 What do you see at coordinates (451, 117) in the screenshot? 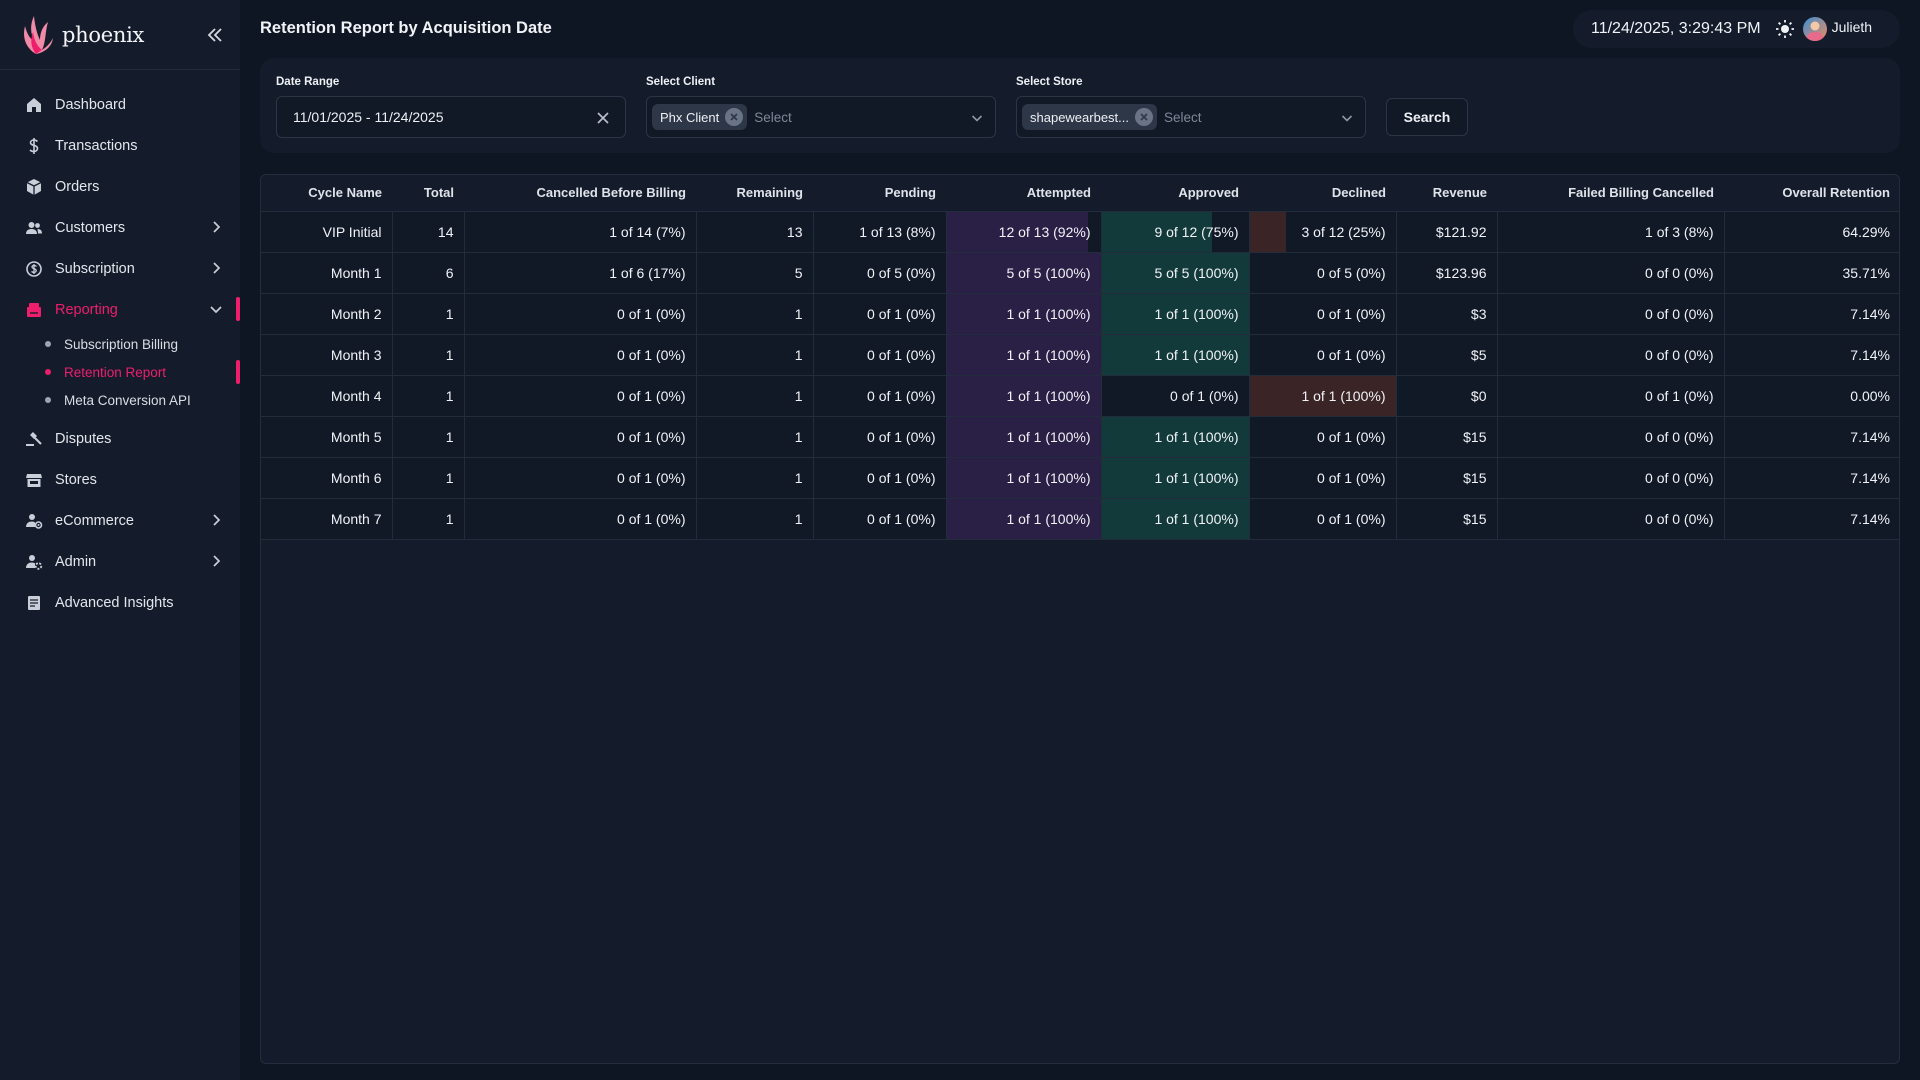
I see `date-range-input: 11/01/2025 - 11/24/2025` at bounding box center [451, 117].